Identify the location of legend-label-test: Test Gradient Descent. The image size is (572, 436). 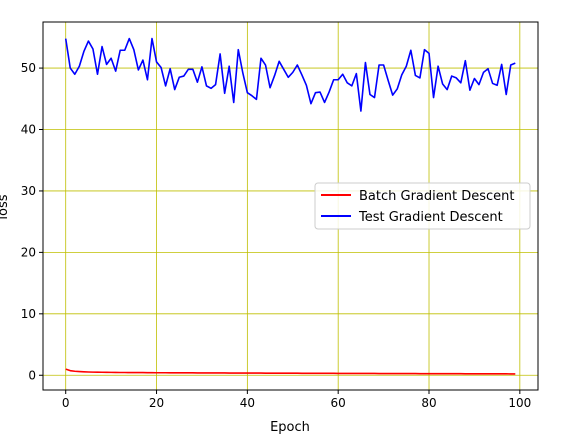
(430, 217).